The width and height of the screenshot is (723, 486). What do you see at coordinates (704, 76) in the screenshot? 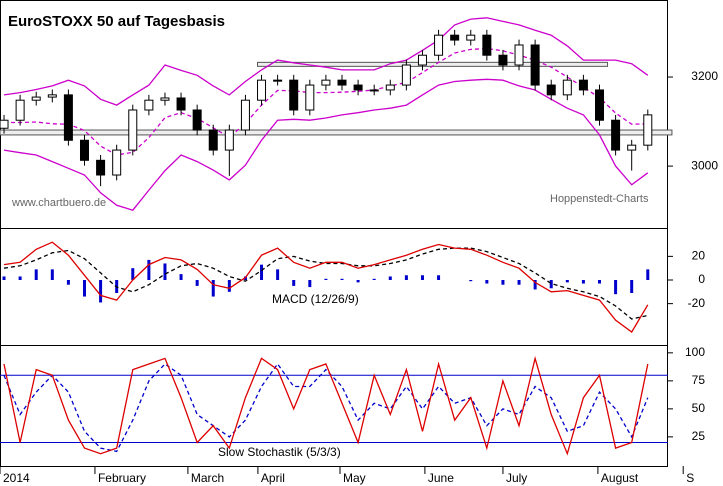
I see `y-tick-label: 3200` at bounding box center [704, 76].